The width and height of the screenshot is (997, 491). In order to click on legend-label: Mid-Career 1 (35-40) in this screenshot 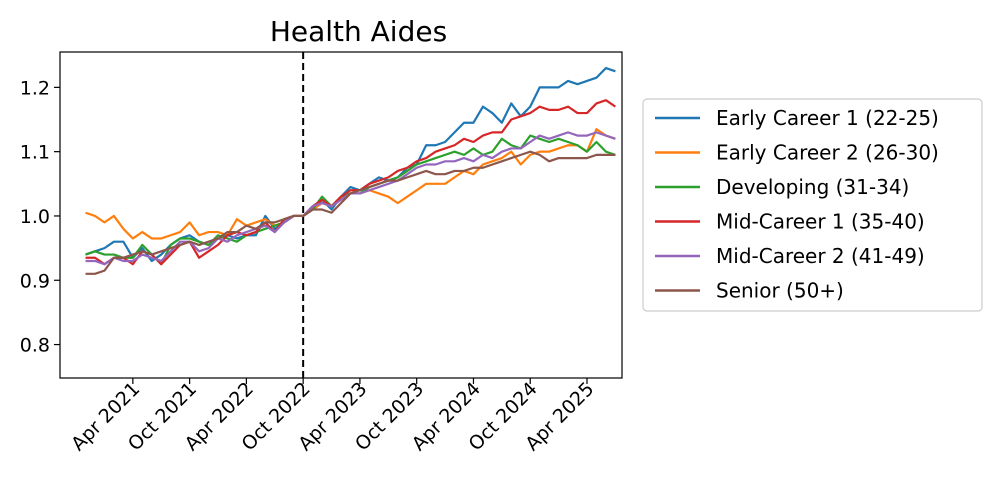, I will do `click(820, 222)`.